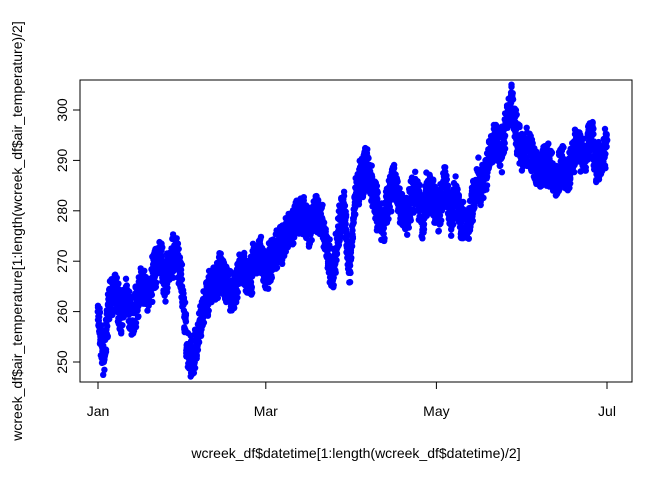 The height and width of the screenshot is (480, 672). I want to click on y-tick-label: 290, so click(62, 161).